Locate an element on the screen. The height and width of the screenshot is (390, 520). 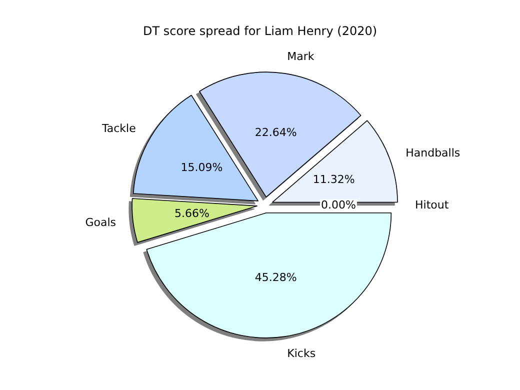
slice-label: Tackle is located at coordinates (118, 129).